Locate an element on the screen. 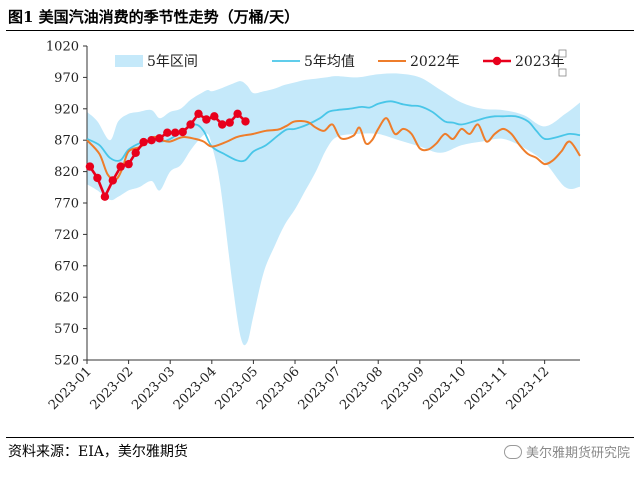 The width and height of the screenshot is (640, 478). x-tick-label: 2023-04 is located at coordinates (195, 388).